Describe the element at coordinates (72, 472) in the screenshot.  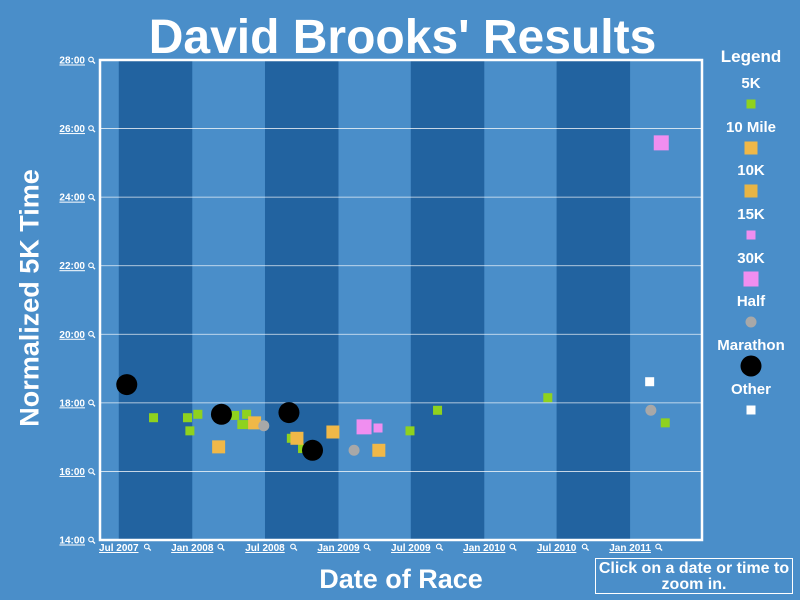
I see `y-tick-label: 16:00` at that location.